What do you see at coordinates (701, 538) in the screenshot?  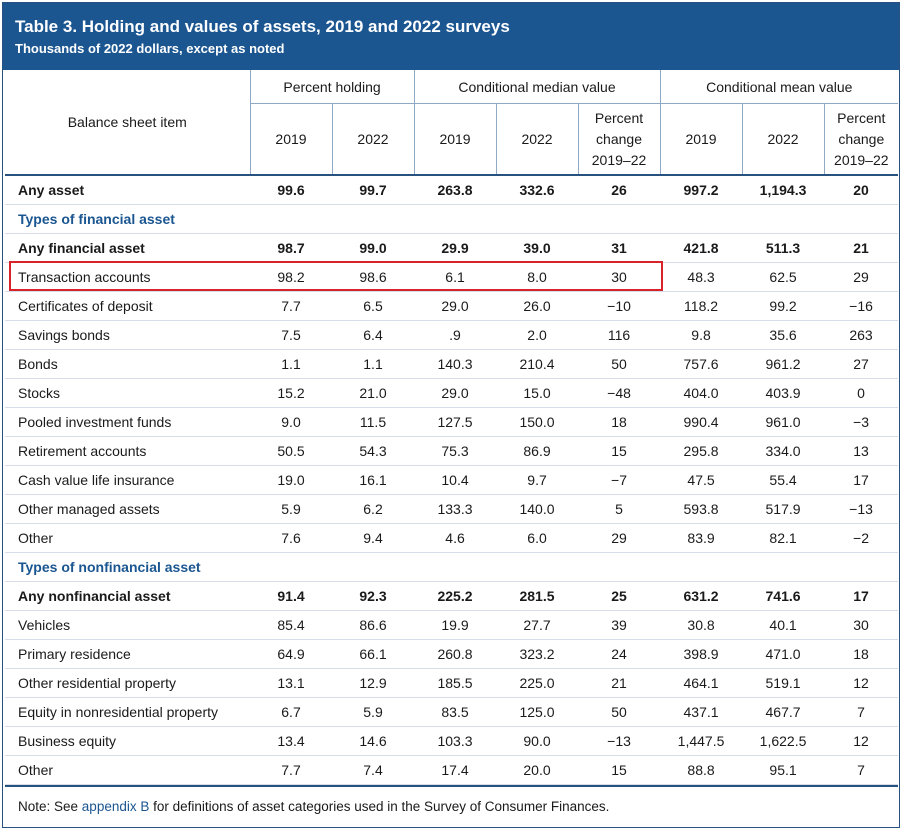 I see `cell-value: 83.9` at bounding box center [701, 538].